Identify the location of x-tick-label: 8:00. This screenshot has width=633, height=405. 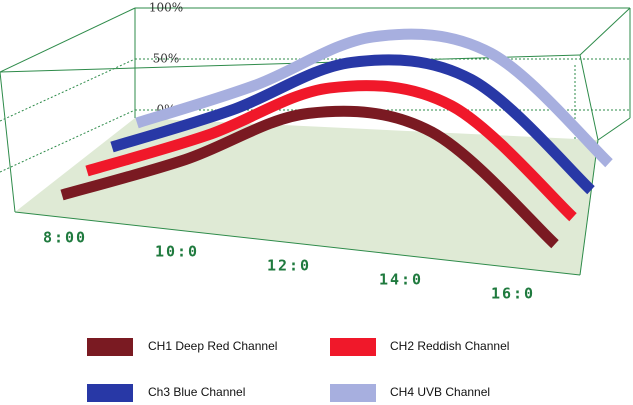
(65, 238).